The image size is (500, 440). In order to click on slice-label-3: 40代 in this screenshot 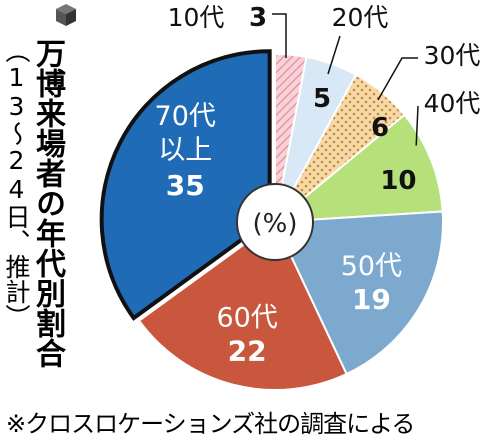, I will do `click(452, 103)`.